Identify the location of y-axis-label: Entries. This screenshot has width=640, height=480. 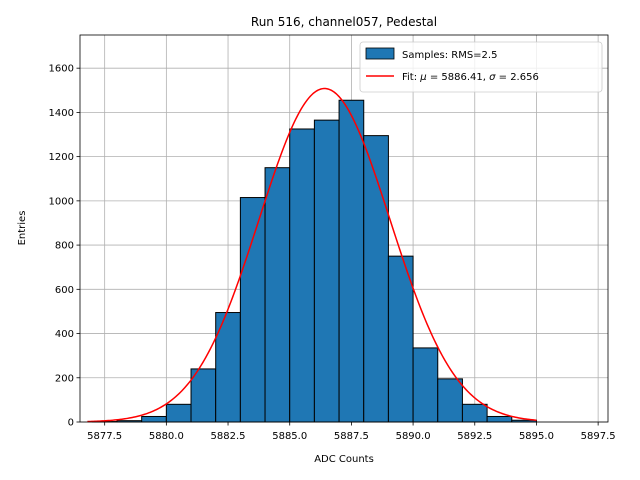
(22, 228).